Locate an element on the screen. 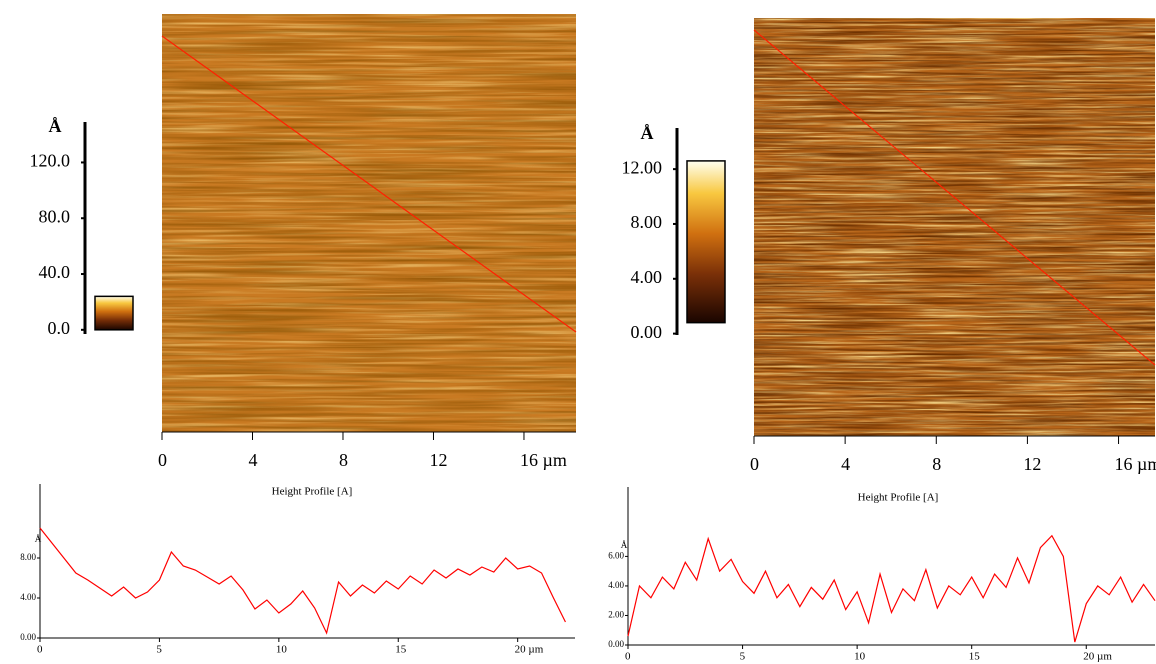  y-tick-label: 8.00 is located at coordinates (28, 557).